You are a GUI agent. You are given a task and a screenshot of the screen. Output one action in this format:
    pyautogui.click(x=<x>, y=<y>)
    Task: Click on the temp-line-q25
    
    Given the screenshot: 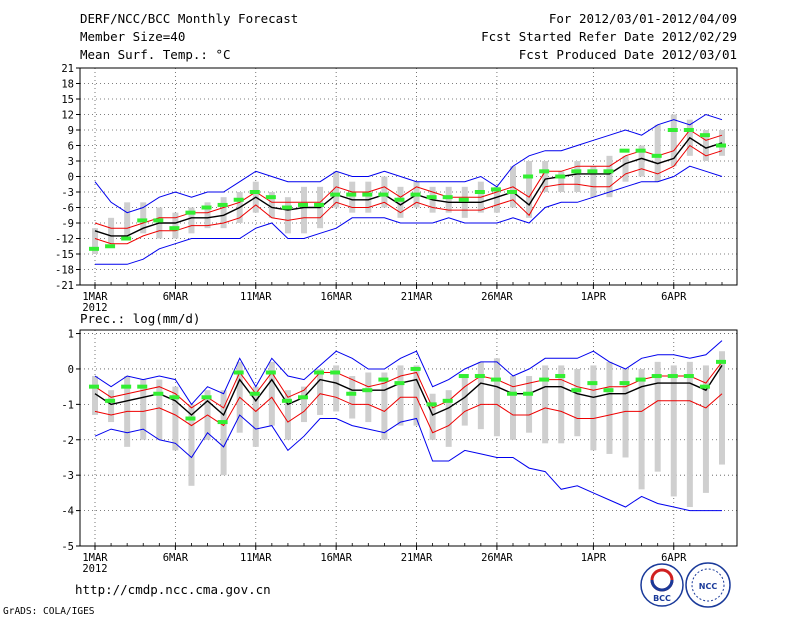 What is the action you would take?
    pyautogui.click(x=408, y=194)
    